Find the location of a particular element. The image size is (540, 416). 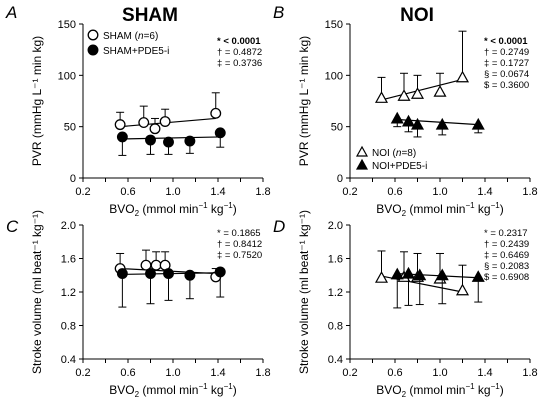

stat-line: § = 0.2083 is located at coordinates (506, 266).